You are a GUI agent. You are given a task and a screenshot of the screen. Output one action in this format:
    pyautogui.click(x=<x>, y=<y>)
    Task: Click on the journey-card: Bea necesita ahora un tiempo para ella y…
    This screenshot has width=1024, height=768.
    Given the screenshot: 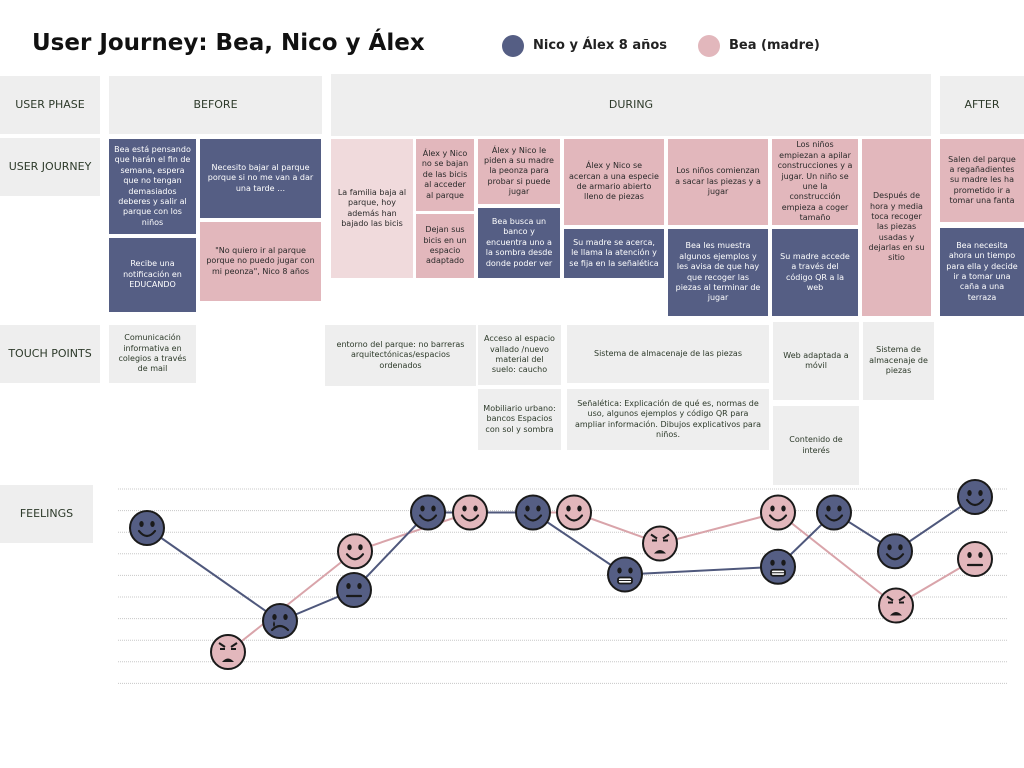 What is the action you would take?
    pyautogui.click(x=982, y=272)
    